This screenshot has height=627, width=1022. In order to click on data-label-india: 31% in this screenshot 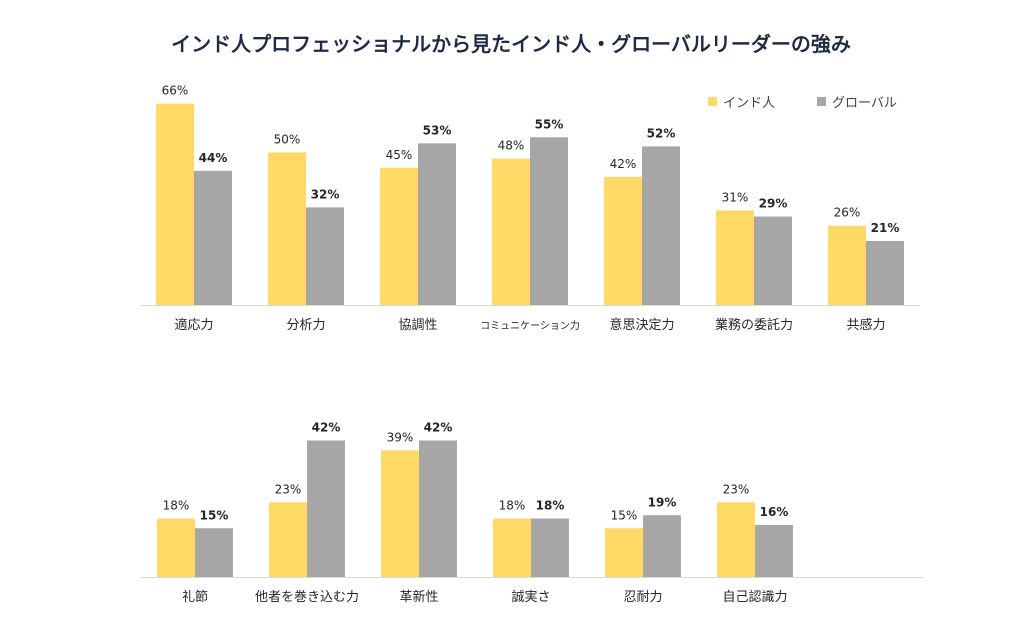, I will do `click(735, 197)`.